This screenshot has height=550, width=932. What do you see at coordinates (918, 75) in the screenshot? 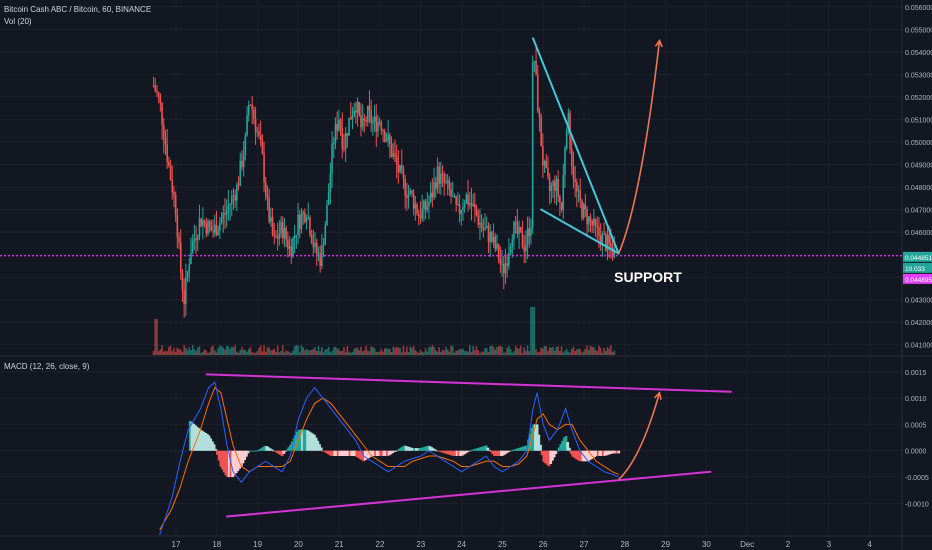
I see `y-tick-label: 0.053000` at bounding box center [918, 75].